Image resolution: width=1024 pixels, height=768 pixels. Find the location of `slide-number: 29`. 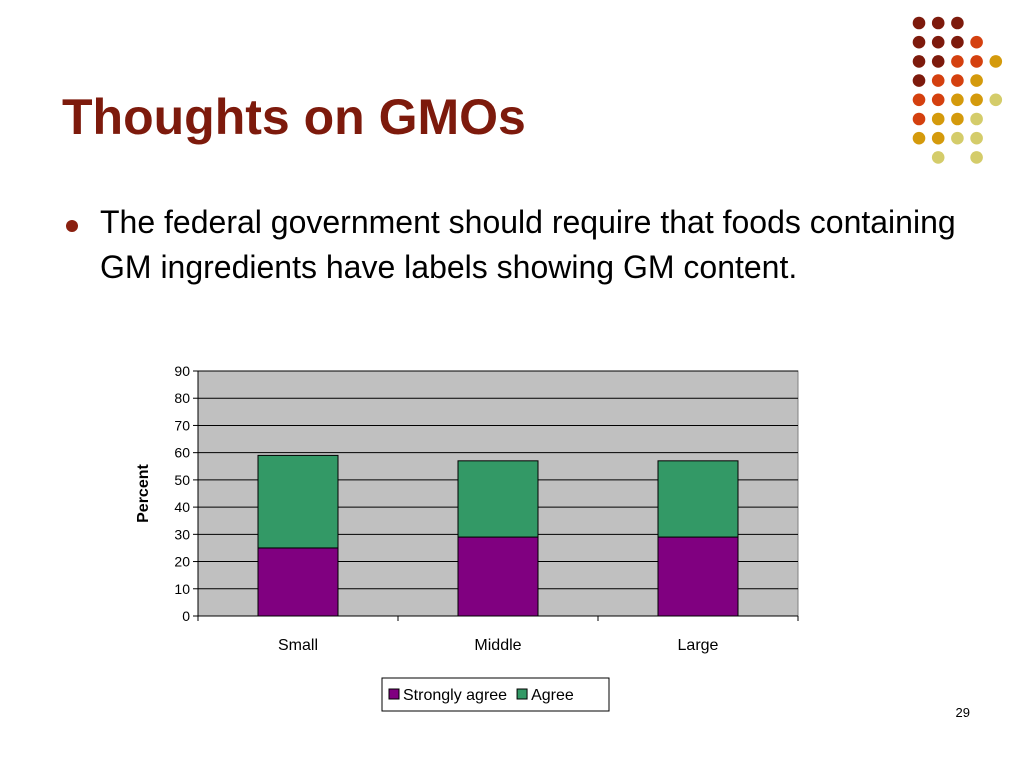

slide-number: 29 is located at coordinates (962, 712).